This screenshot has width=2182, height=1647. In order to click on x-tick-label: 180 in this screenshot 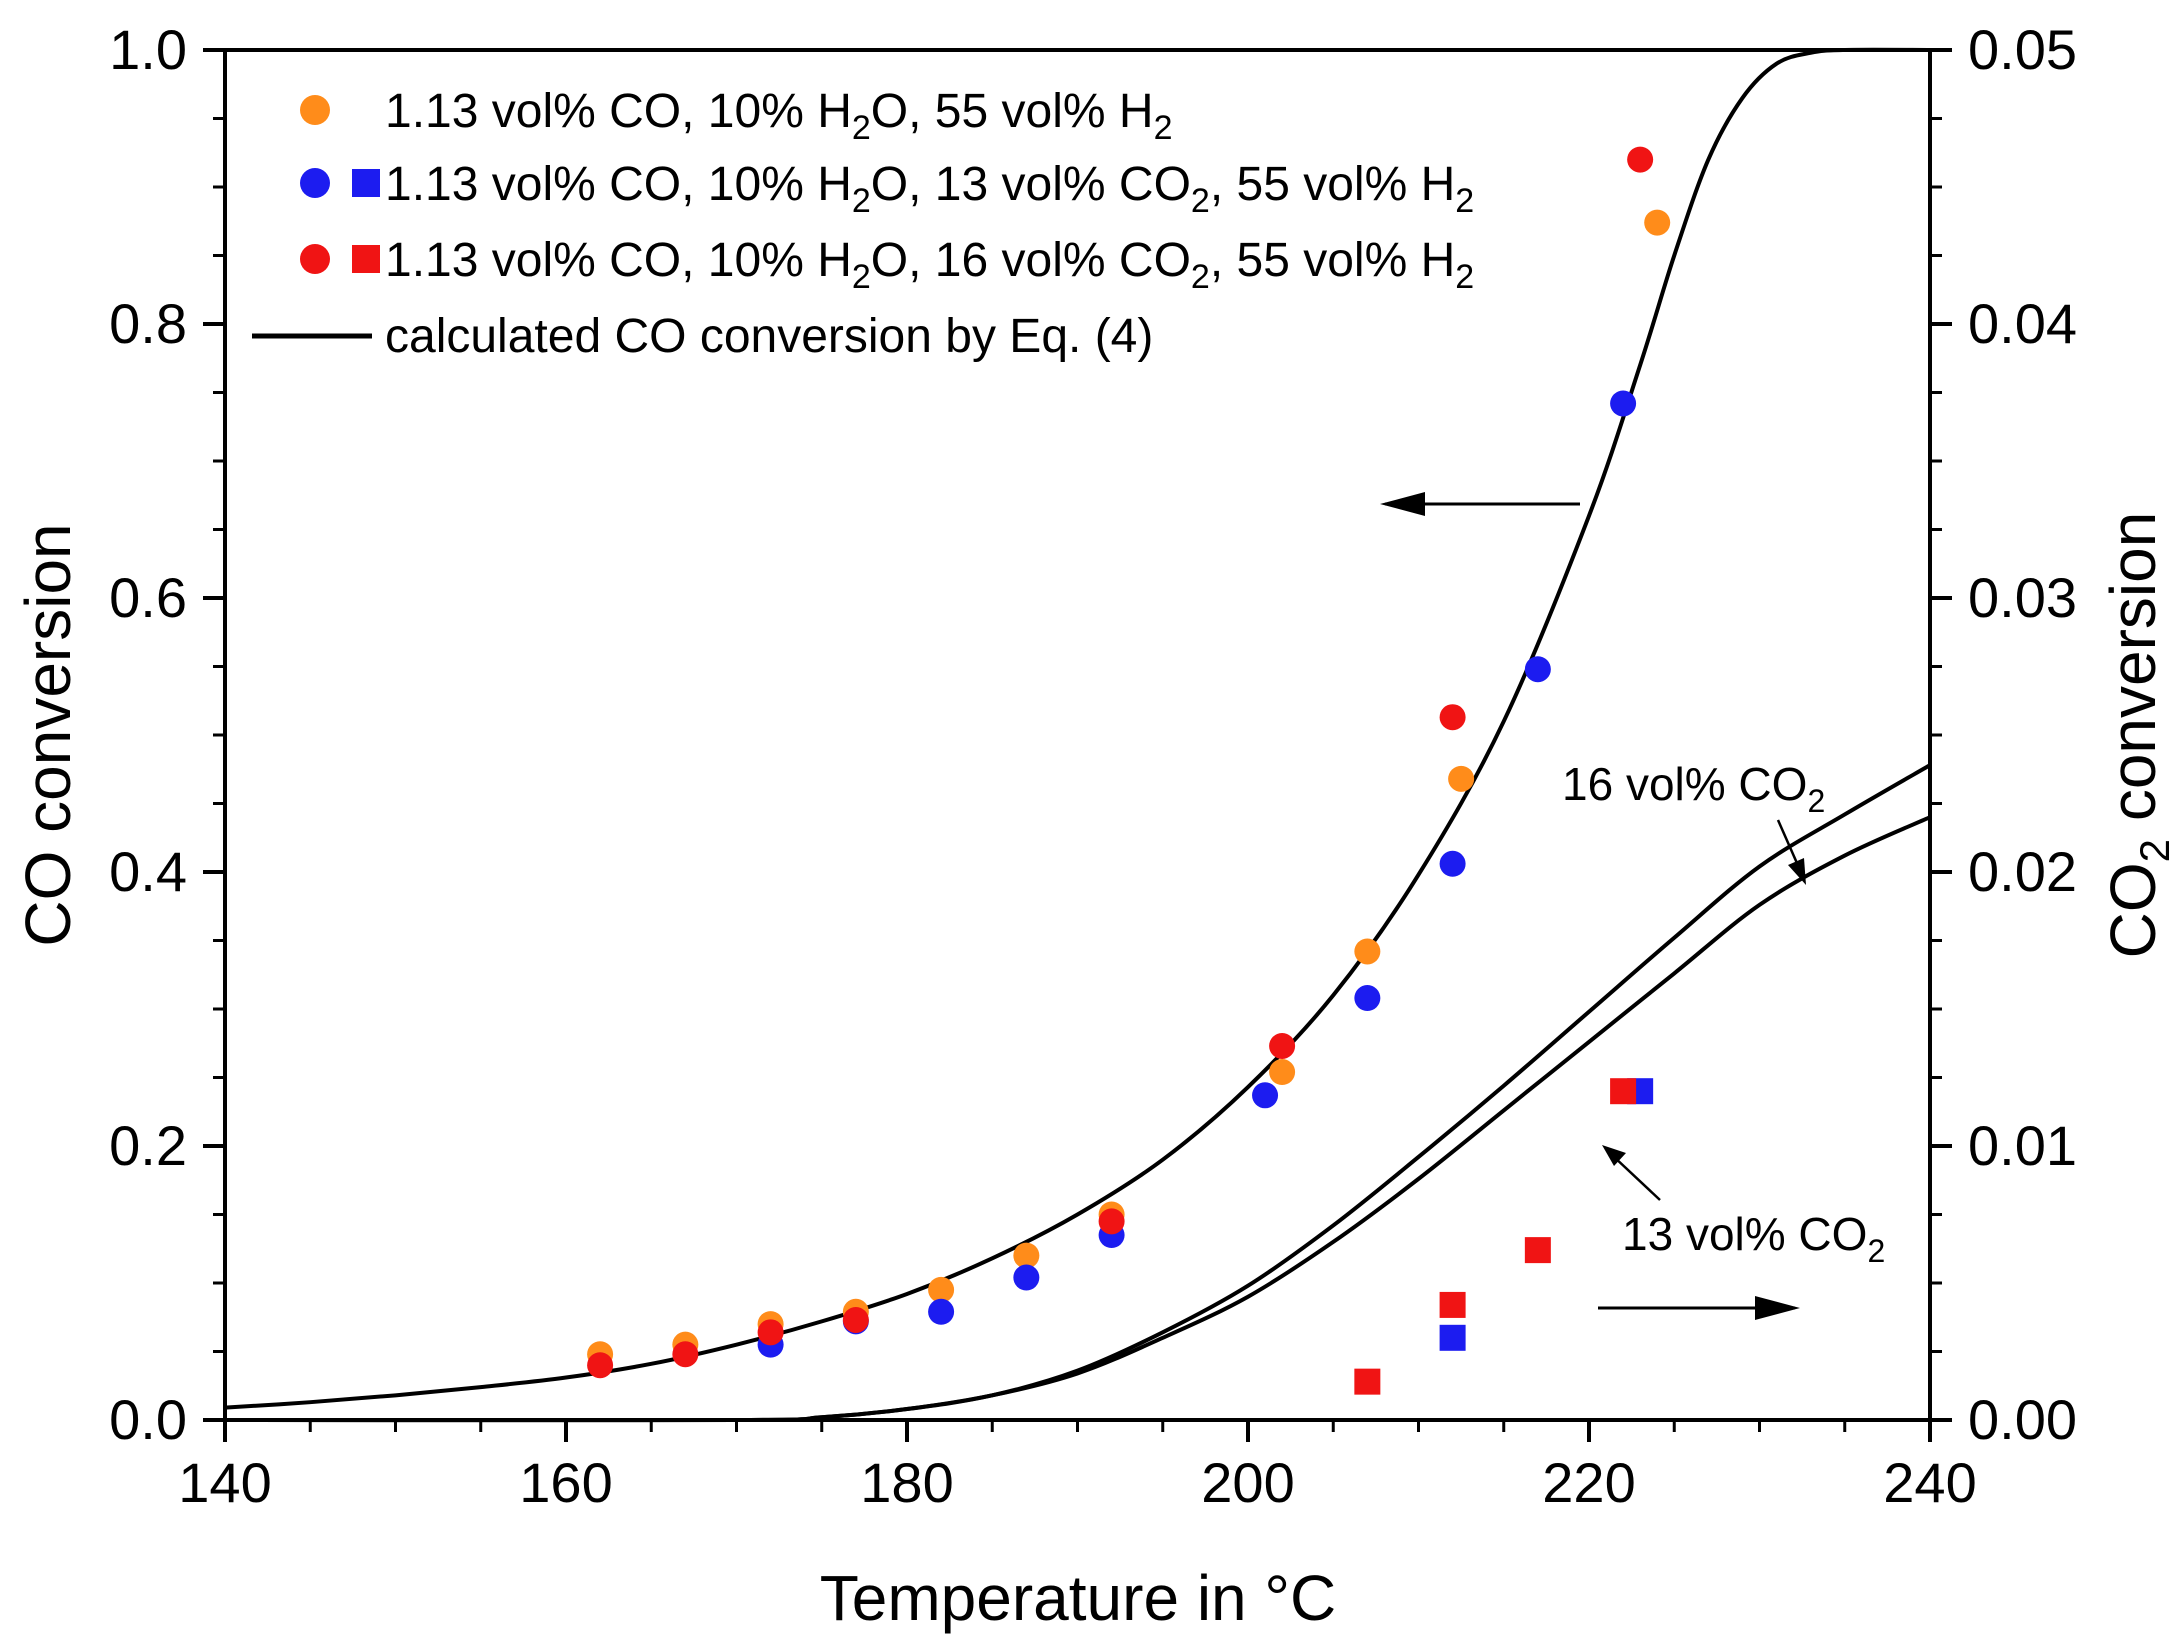, I will do `click(906, 1482)`.